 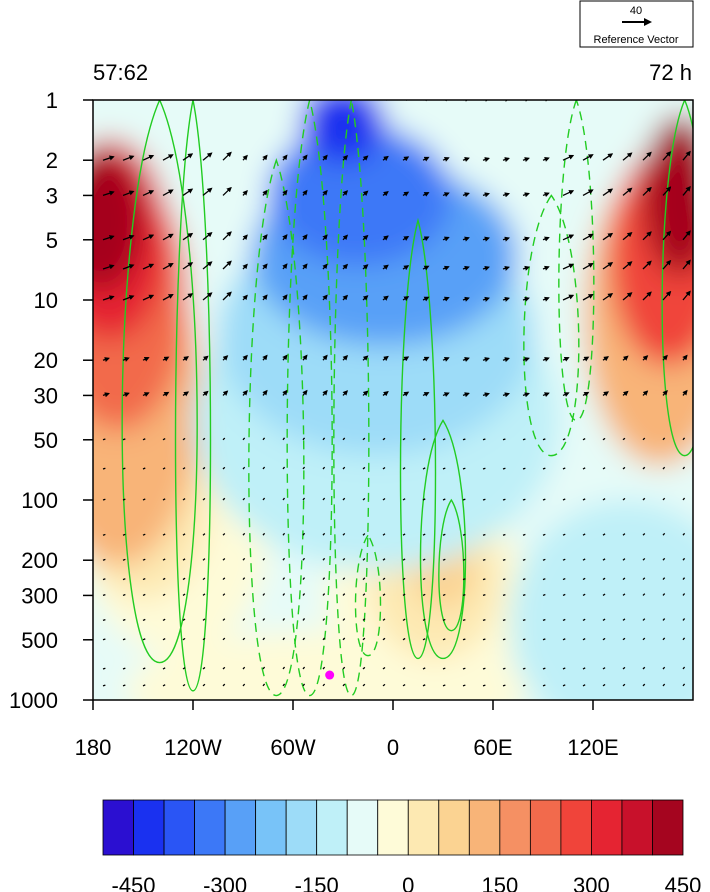 What do you see at coordinates (670, 72) in the screenshot?
I see `header-right-label: 72 h` at bounding box center [670, 72].